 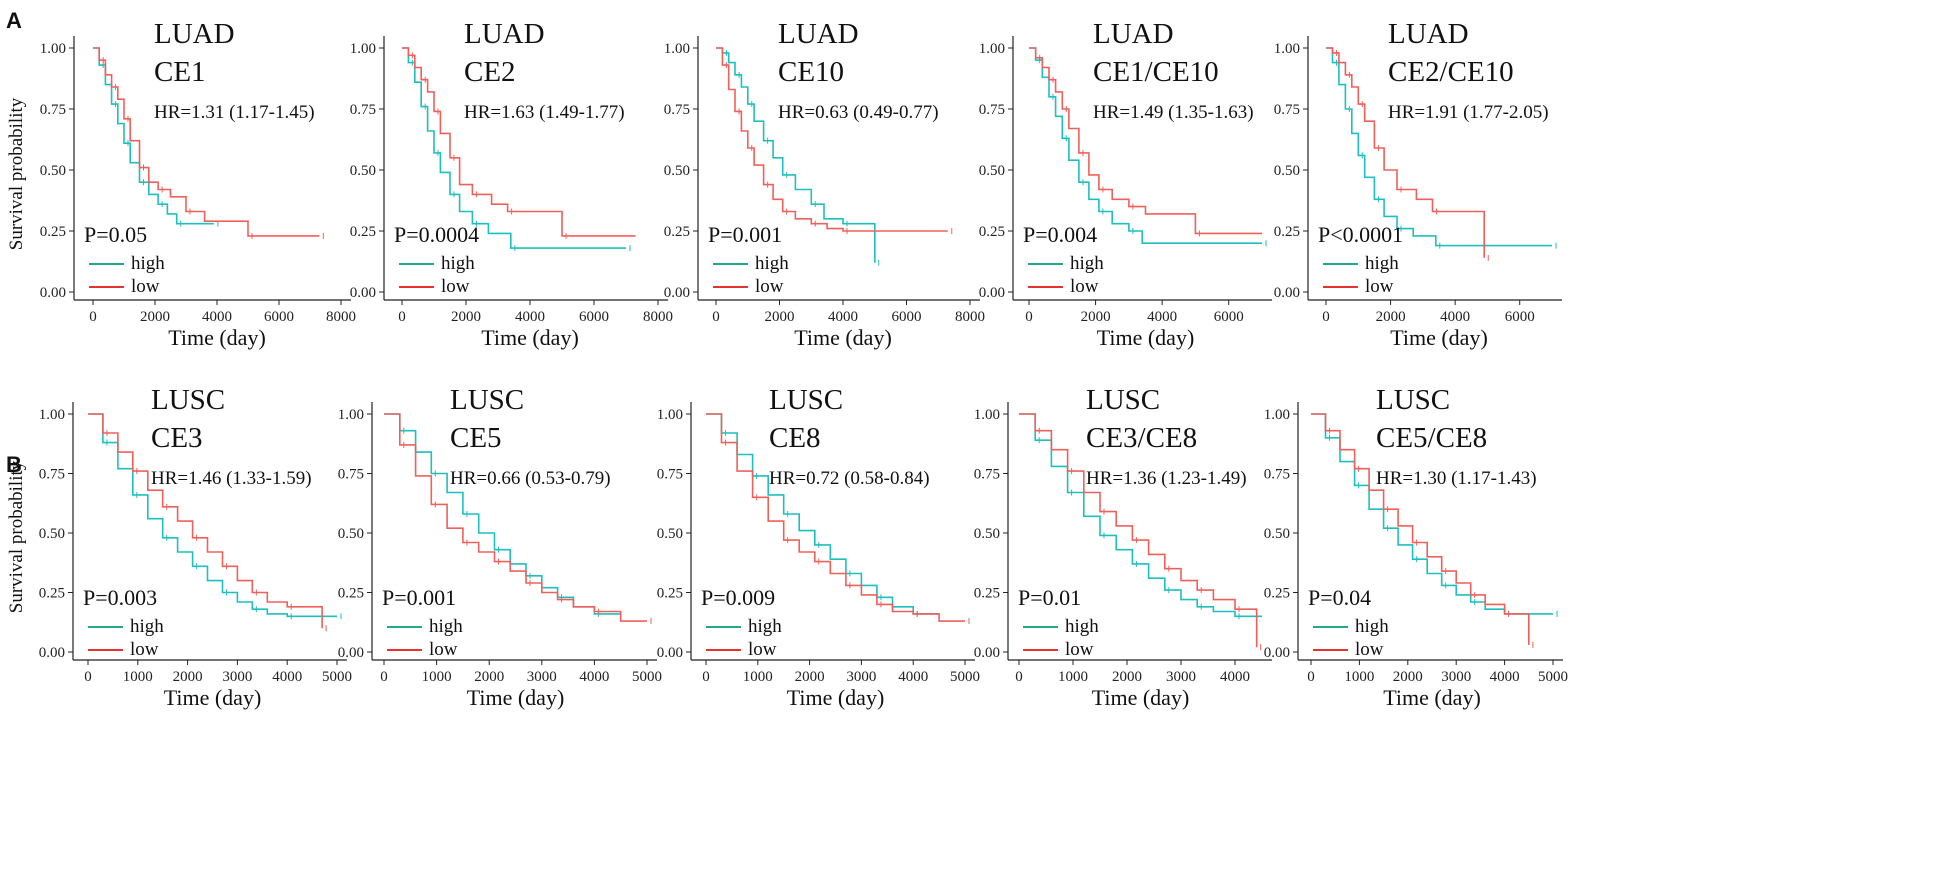 What do you see at coordinates (1339, 597) in the screenshot?
I see `p-value-label: P=0.04` at bounding box center [1339, 597].